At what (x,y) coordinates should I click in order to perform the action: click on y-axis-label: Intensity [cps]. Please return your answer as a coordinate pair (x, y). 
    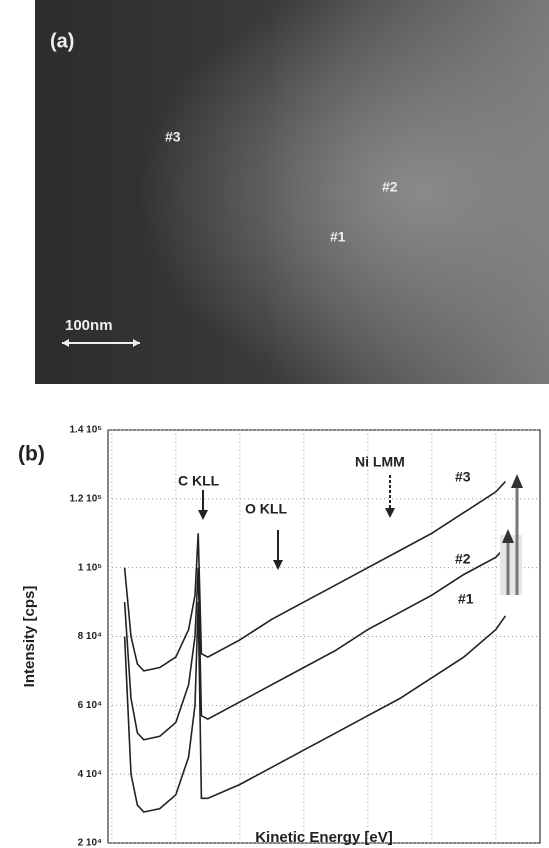
    Looking at the image, I should click on (29, 637).